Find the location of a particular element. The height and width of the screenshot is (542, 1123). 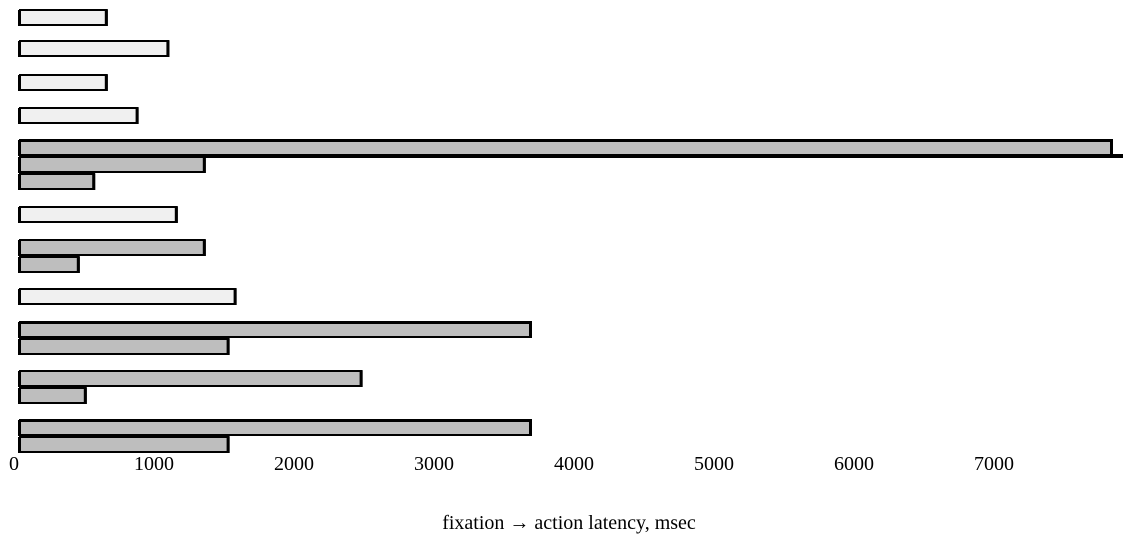

bar-17-left-edge is located at coordinates (19, 445).